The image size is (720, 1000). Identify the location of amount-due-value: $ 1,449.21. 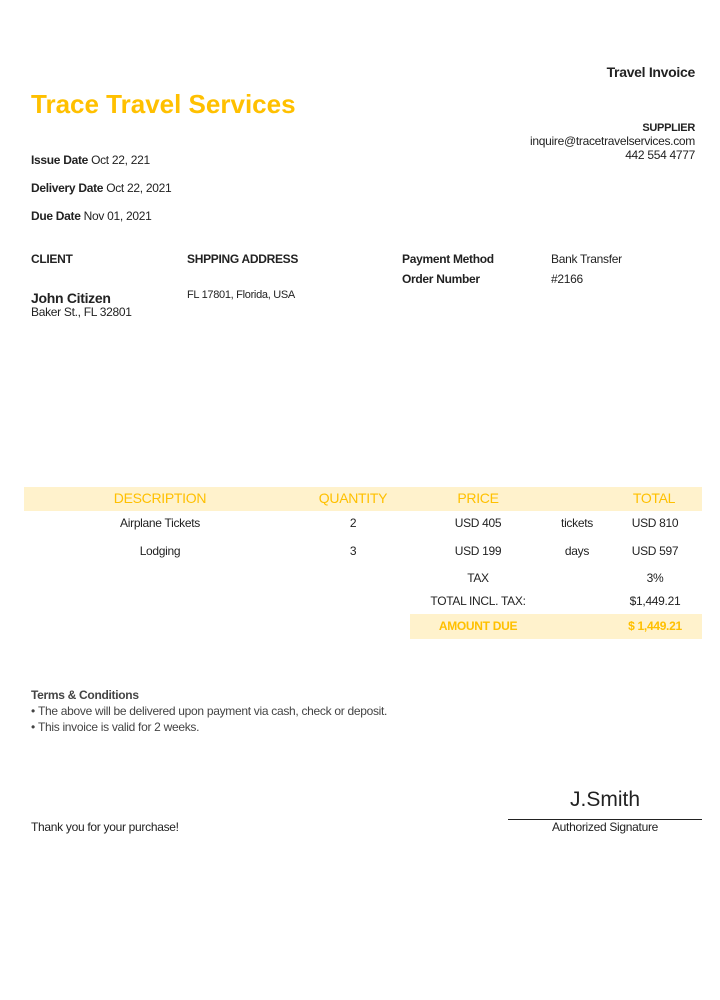
(655, 626).